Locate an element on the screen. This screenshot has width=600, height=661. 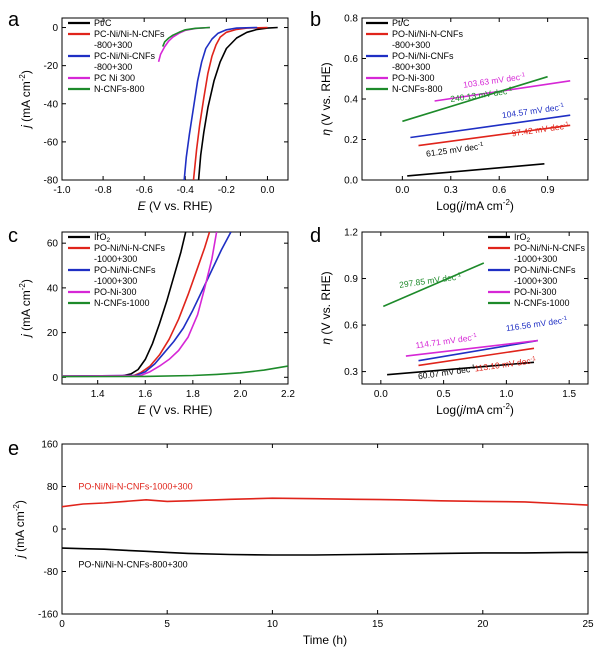
y-axis-label: j (mA cm-2) is located at coordinates (25, 100).